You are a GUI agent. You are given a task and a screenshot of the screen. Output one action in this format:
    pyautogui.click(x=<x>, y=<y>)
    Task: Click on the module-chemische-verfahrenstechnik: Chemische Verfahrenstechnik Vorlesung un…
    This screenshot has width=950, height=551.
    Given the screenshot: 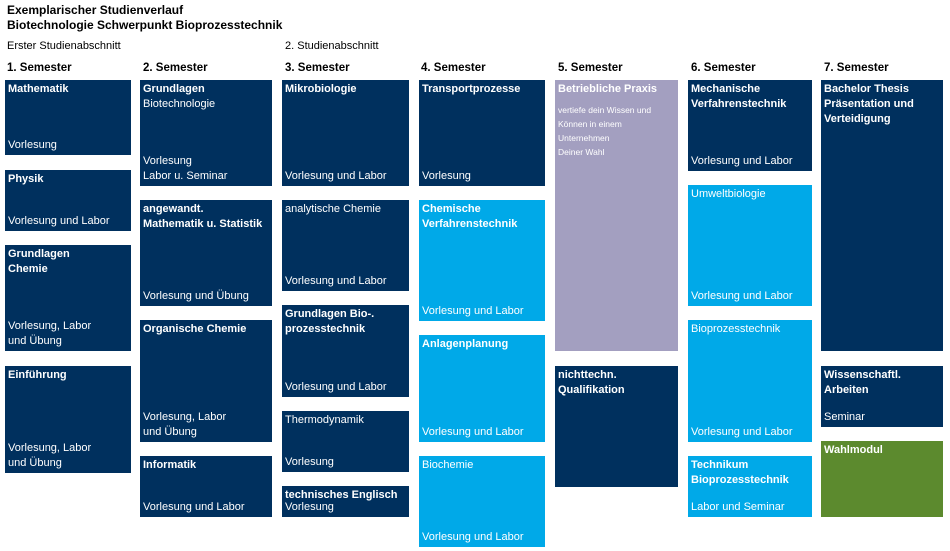 What is the action you would take?
    pyautogui.click(x=482, y=260)
    